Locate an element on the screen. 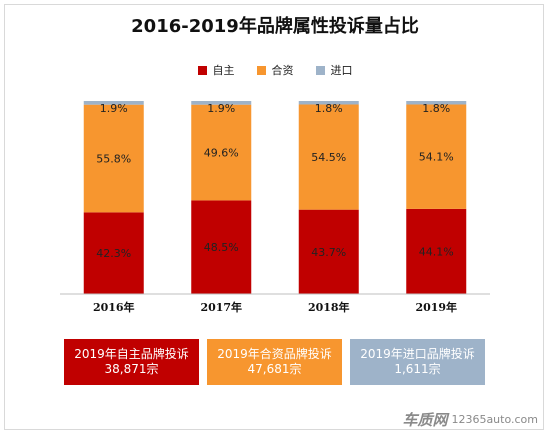 The height and width of the screenshot is (436, 550). legend-swatch-hezi is located at coordinates (261, 70).